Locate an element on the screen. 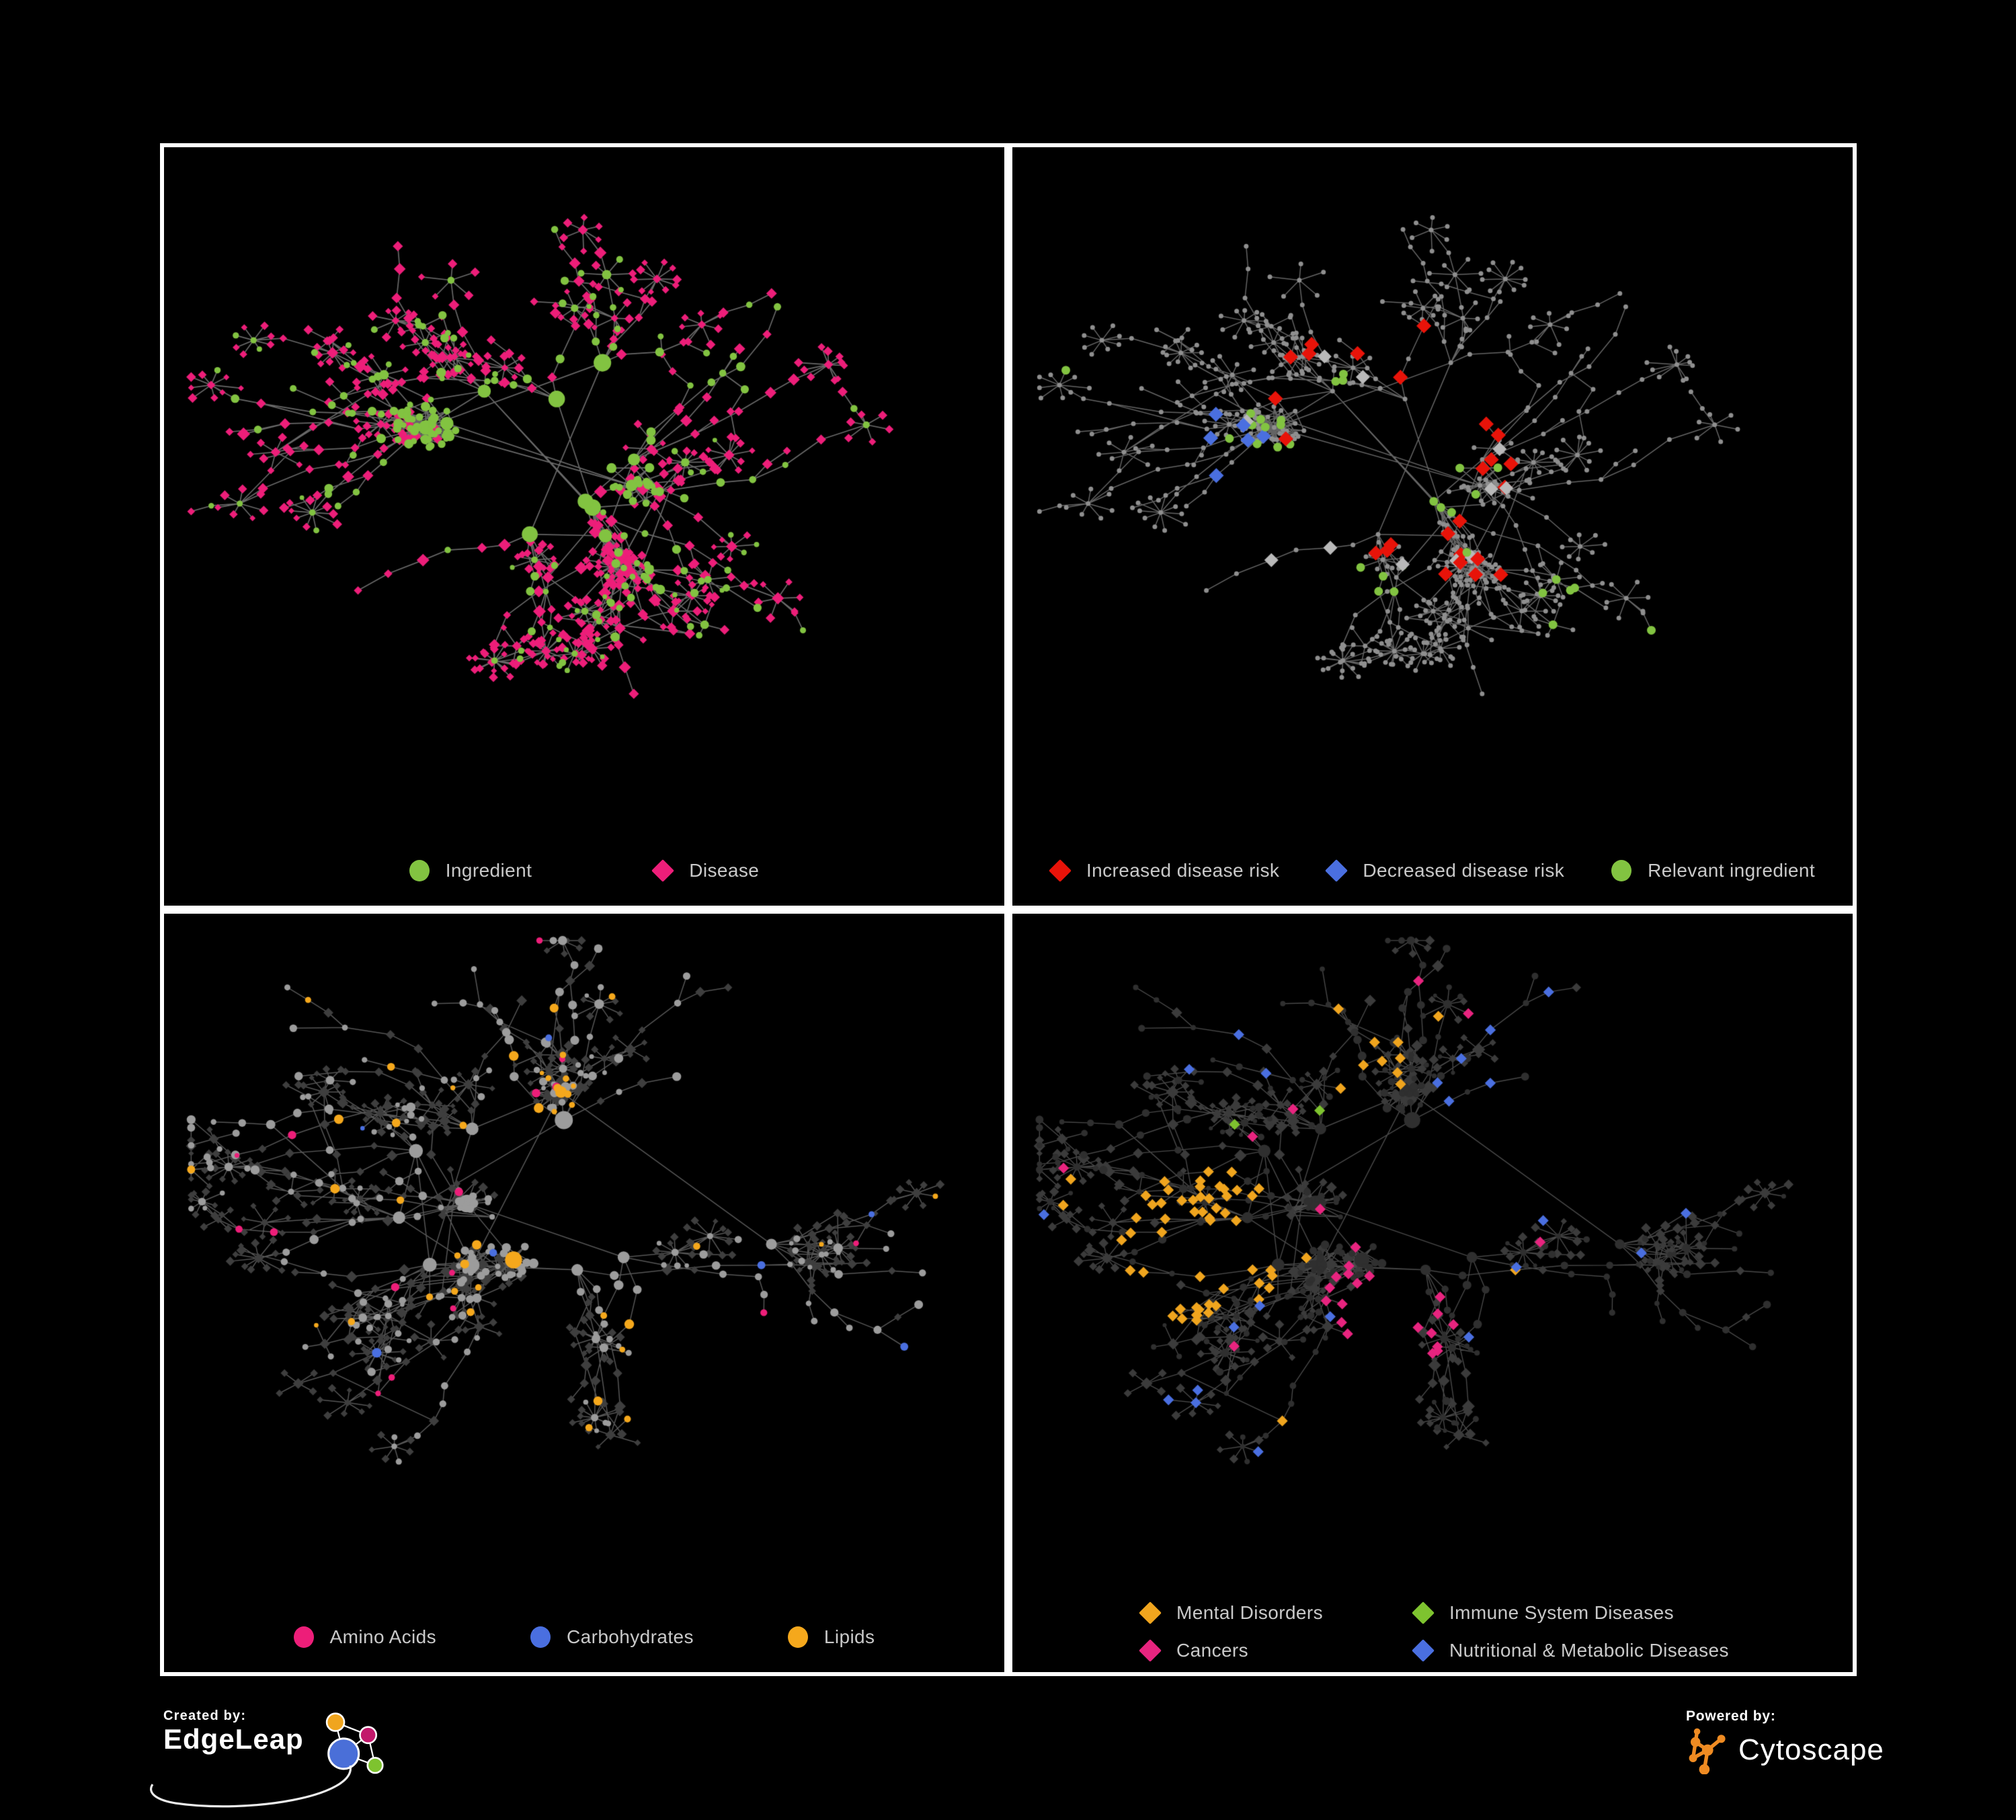 The image size is (2016, 1820). created-by-label: Created by: is located at coordinates (205, 1715).